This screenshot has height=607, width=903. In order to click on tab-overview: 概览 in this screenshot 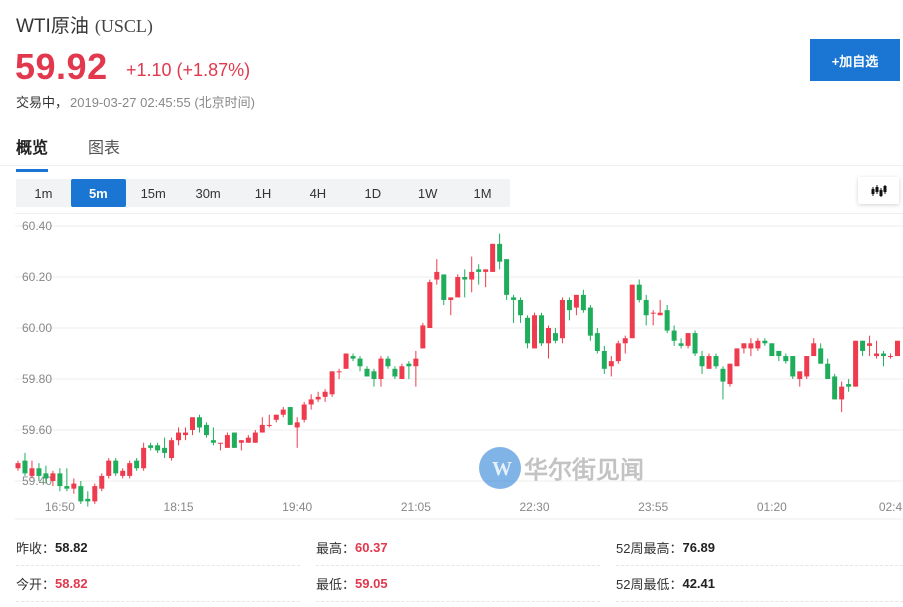, I will do `click(32, 153)`.